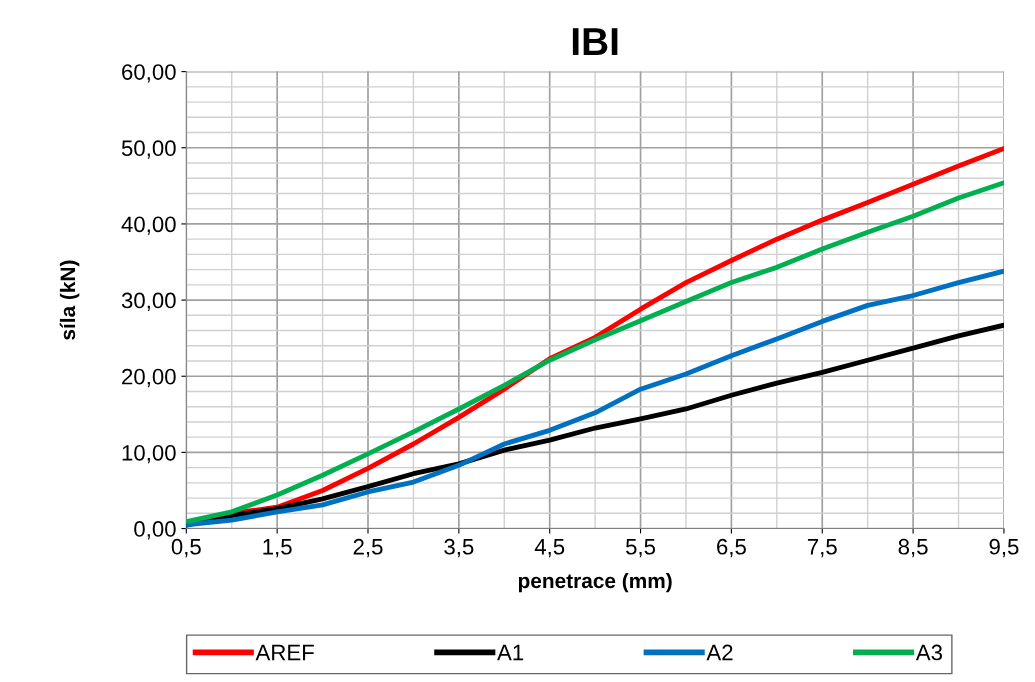 Image resolution: width=1035 pixels, height=682 pixels. What do you see at coordinates (595, 41) in the screenshot?
I see `chart-title: IBI` at bounding box center [595, 41].